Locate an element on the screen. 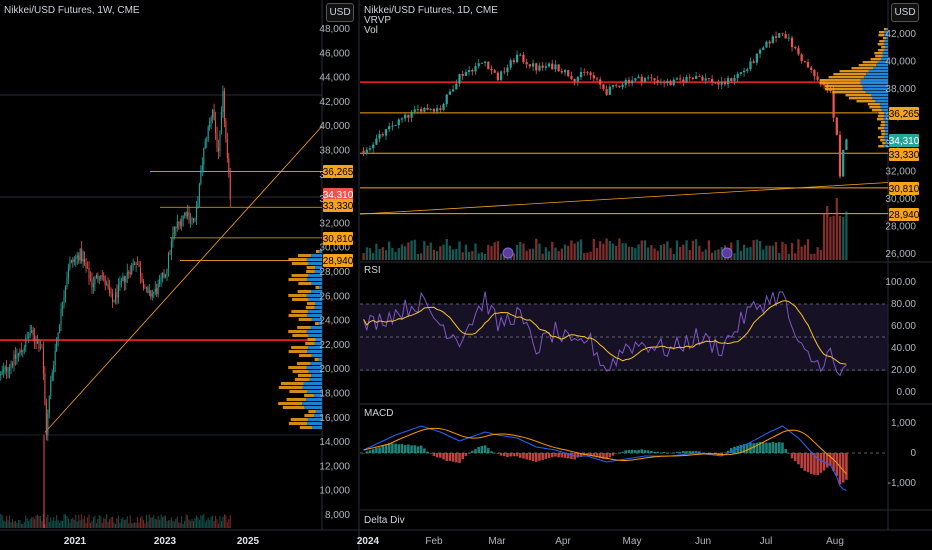  left-price-tick: 20,000 is located at coordinates (334, 369).